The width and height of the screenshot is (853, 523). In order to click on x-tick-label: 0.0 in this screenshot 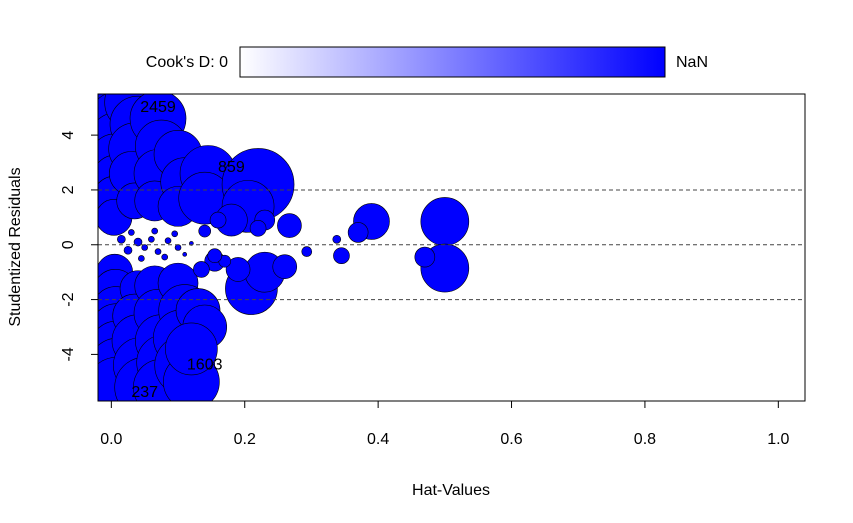, I will do `click(111, 439)`.